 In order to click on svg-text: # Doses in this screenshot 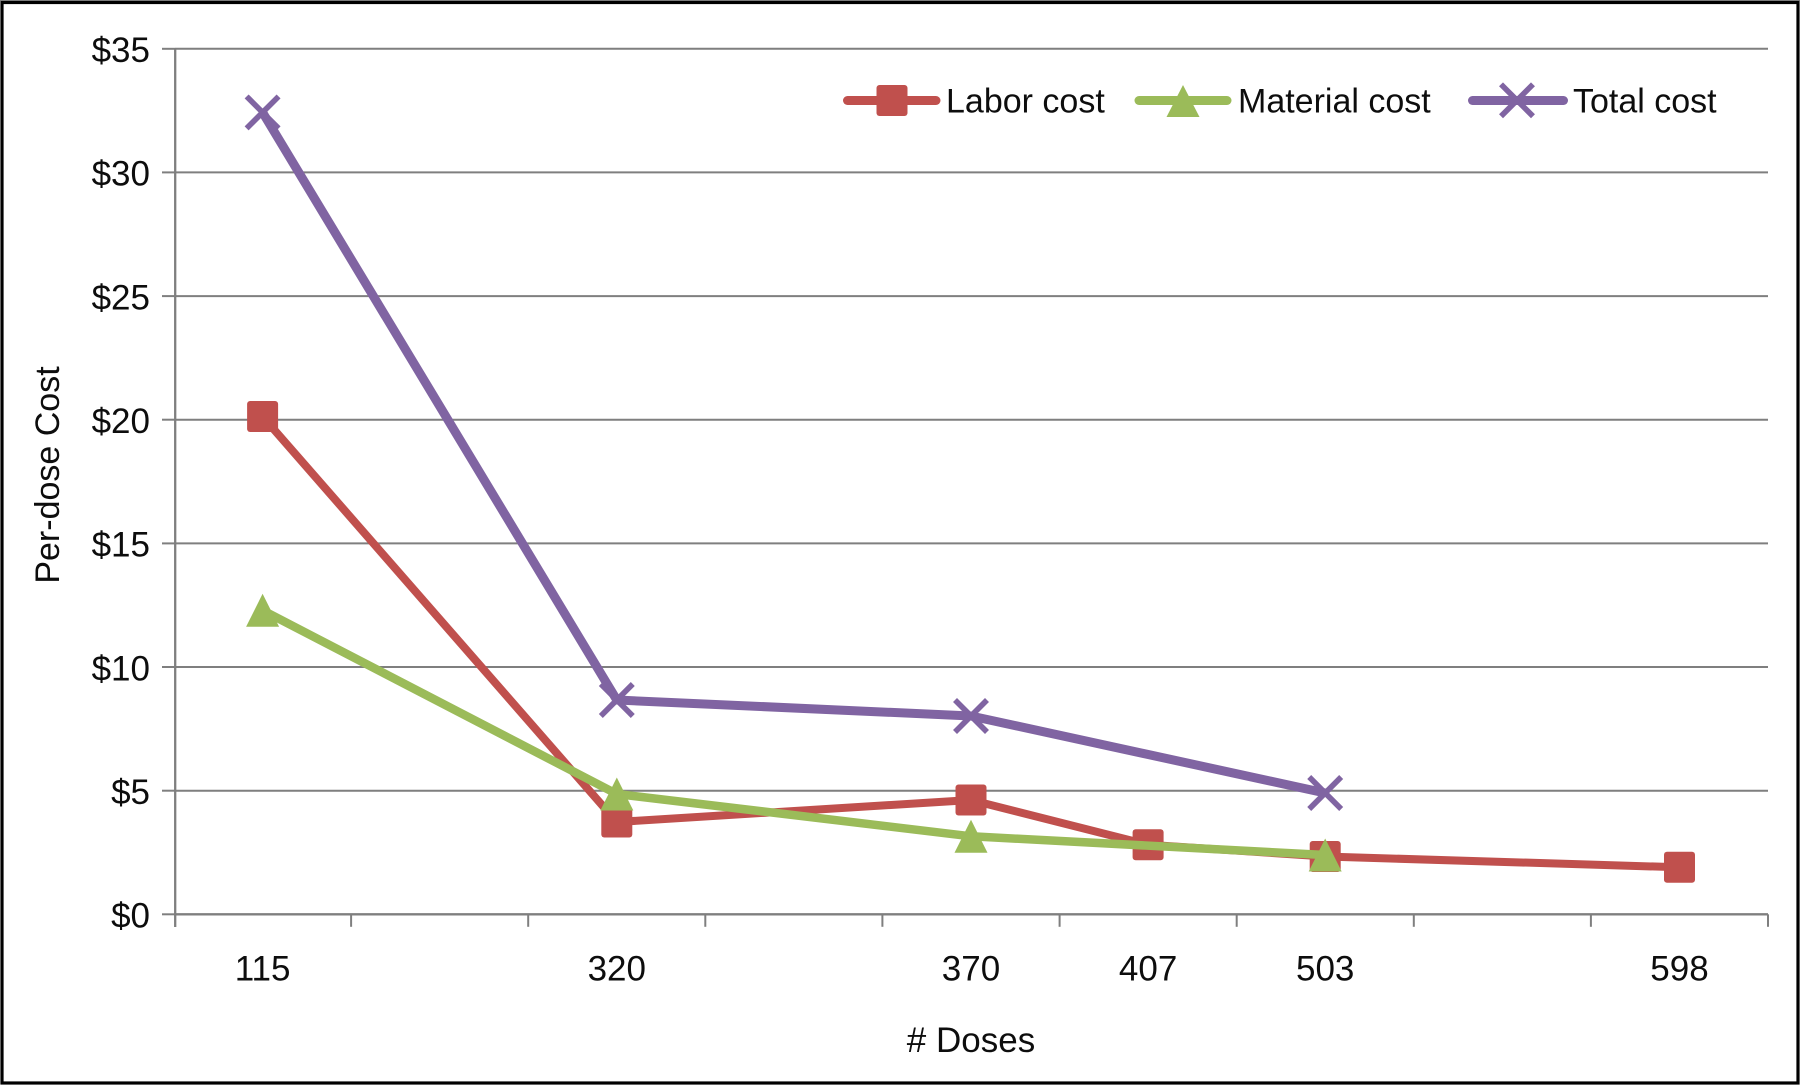, I will do `click(971, 1040)`.